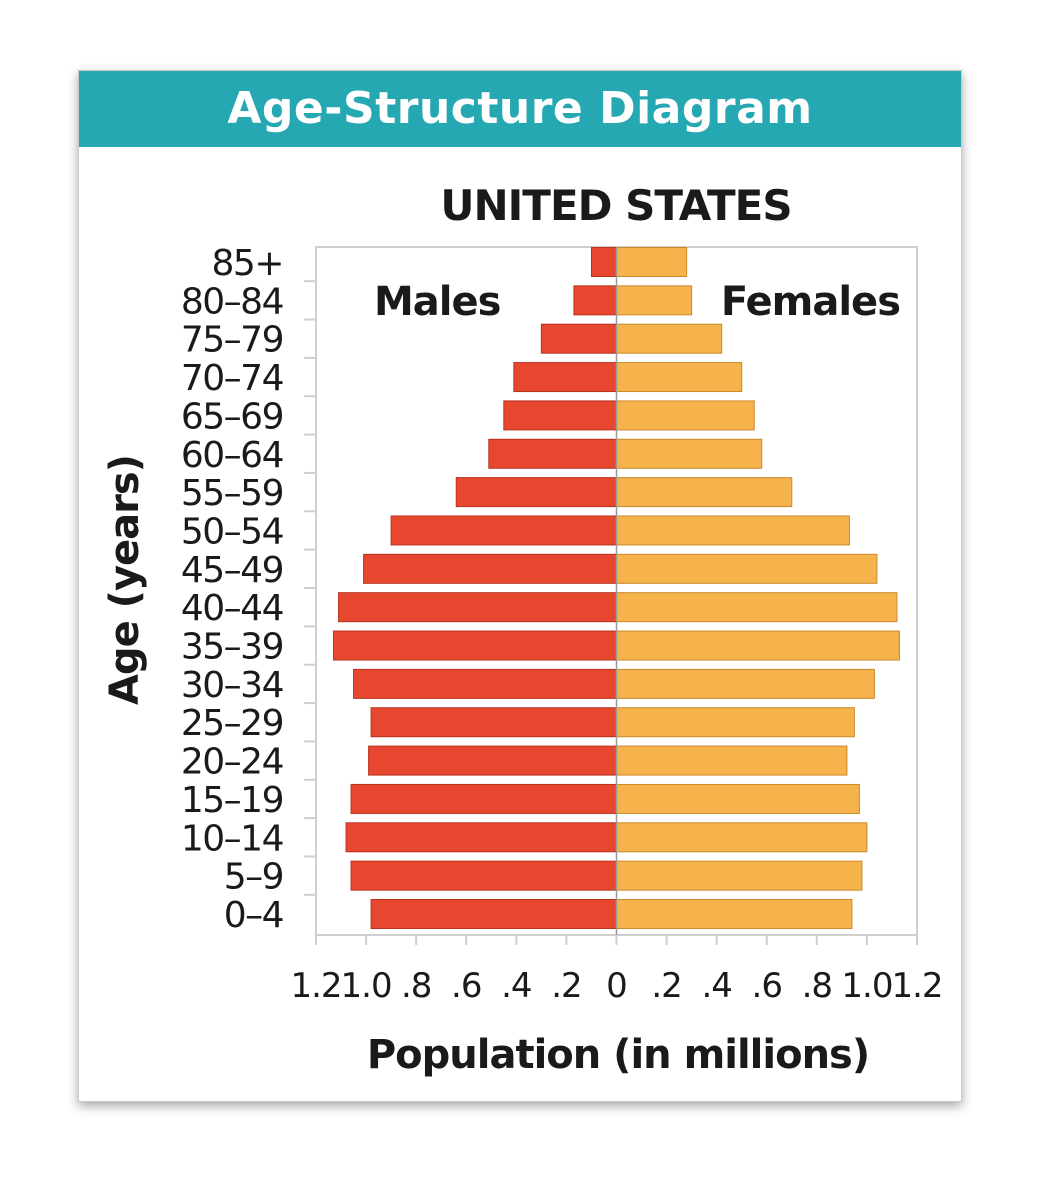 The image size is (1037, 1200). What do you see at coordinates (437, 302) in the screenshot?
I see `legend-label-males: Males` at bounding box center [437, 302].